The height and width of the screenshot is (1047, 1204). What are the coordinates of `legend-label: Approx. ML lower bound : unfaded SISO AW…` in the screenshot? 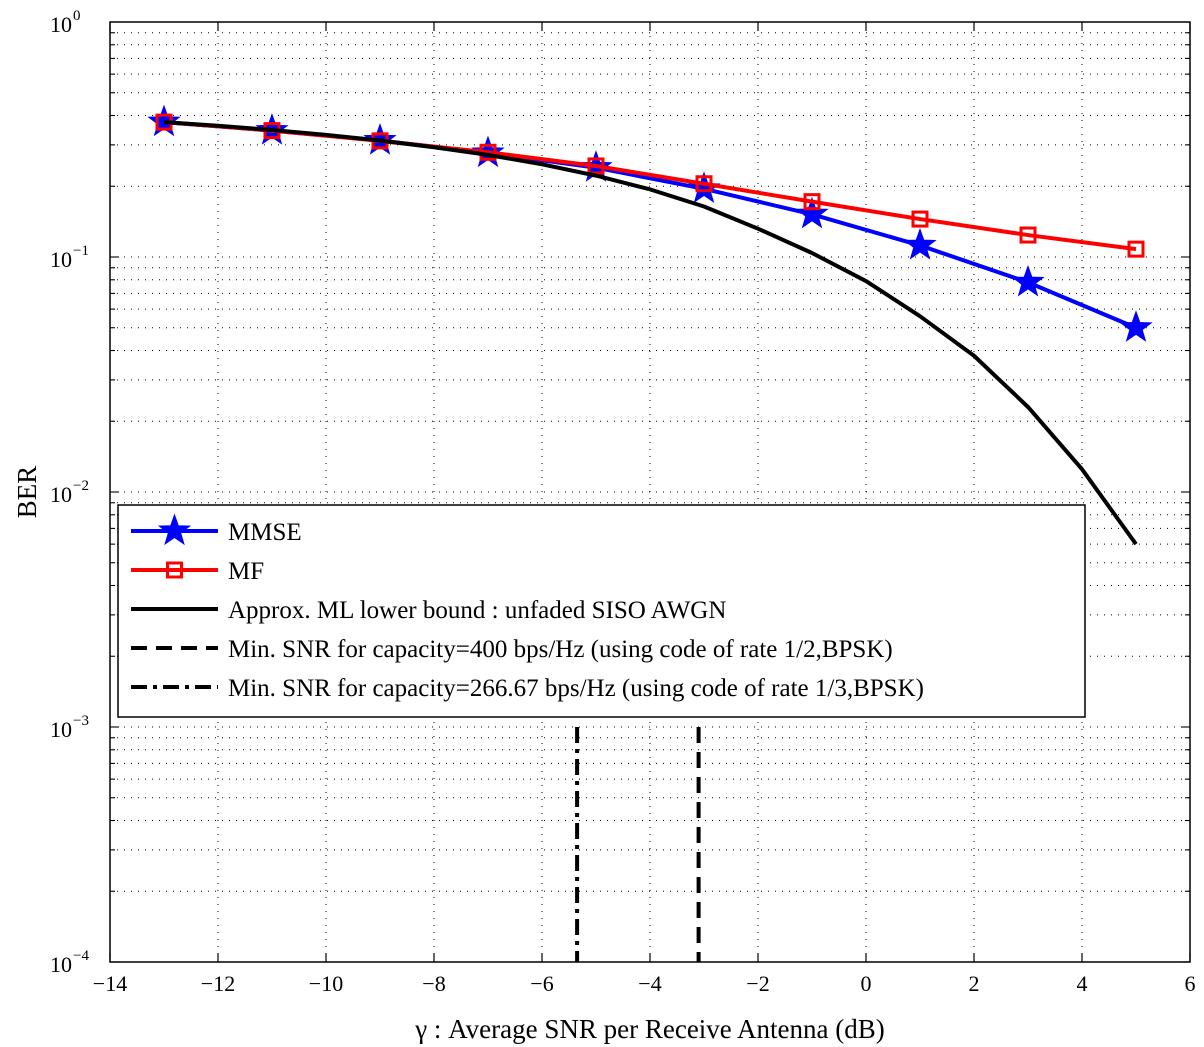 It's located at (477, 610).